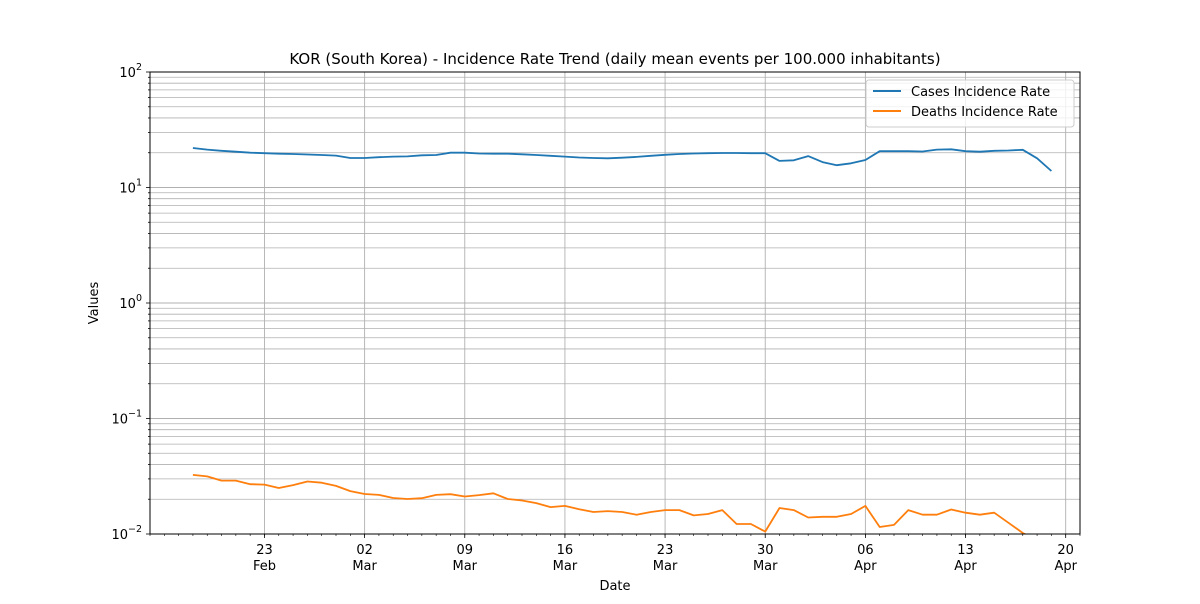 The width and height of the screenshot is (1200, 604). I want to click on y-tick-label: 10², so click(130, 71).